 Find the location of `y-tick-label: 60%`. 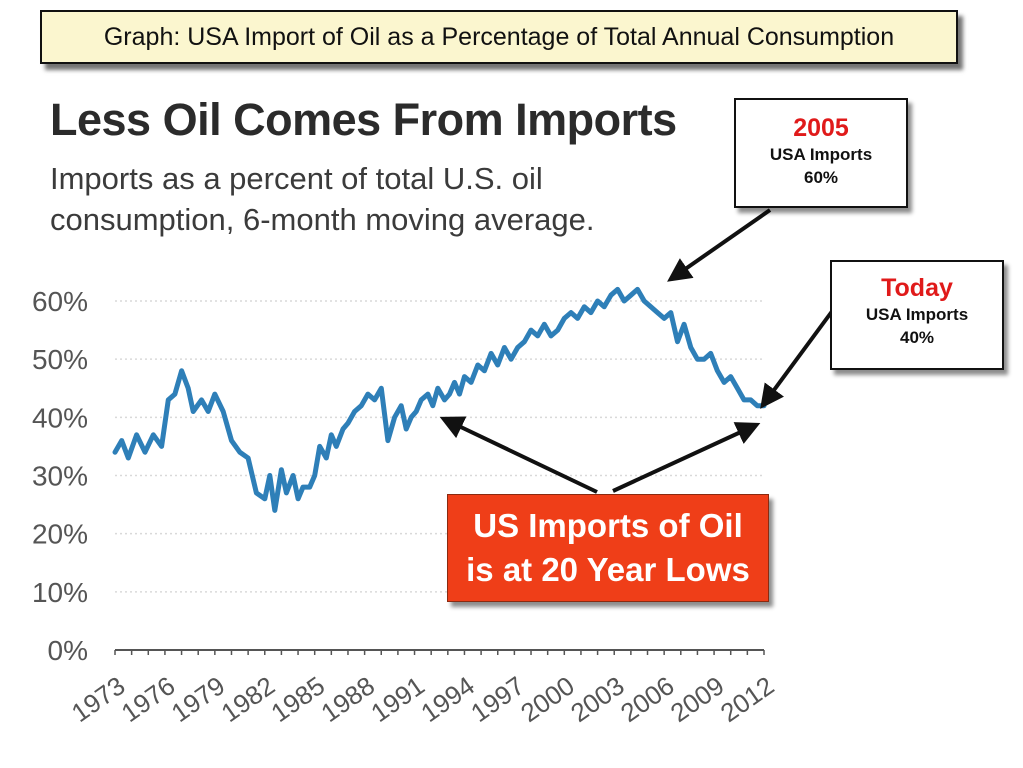

y-tick-label: 60% is located at coordinates (60, 301).